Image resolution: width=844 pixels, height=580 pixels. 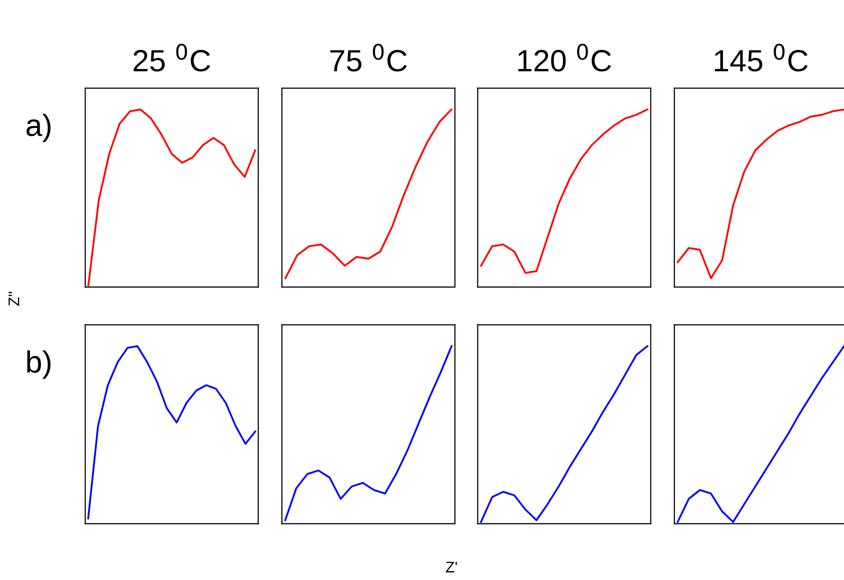 I want to click on chart-title: 145 $^{0}$C, so click(x=761, y=58).